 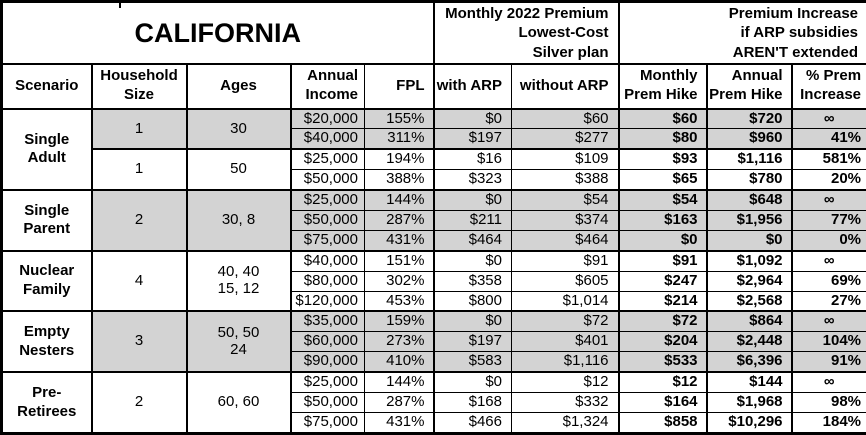 What do you see at coordinates (399, 321) in the screenshot?
I see `cell-fpl: 159%` at bounding box center [399, 321].